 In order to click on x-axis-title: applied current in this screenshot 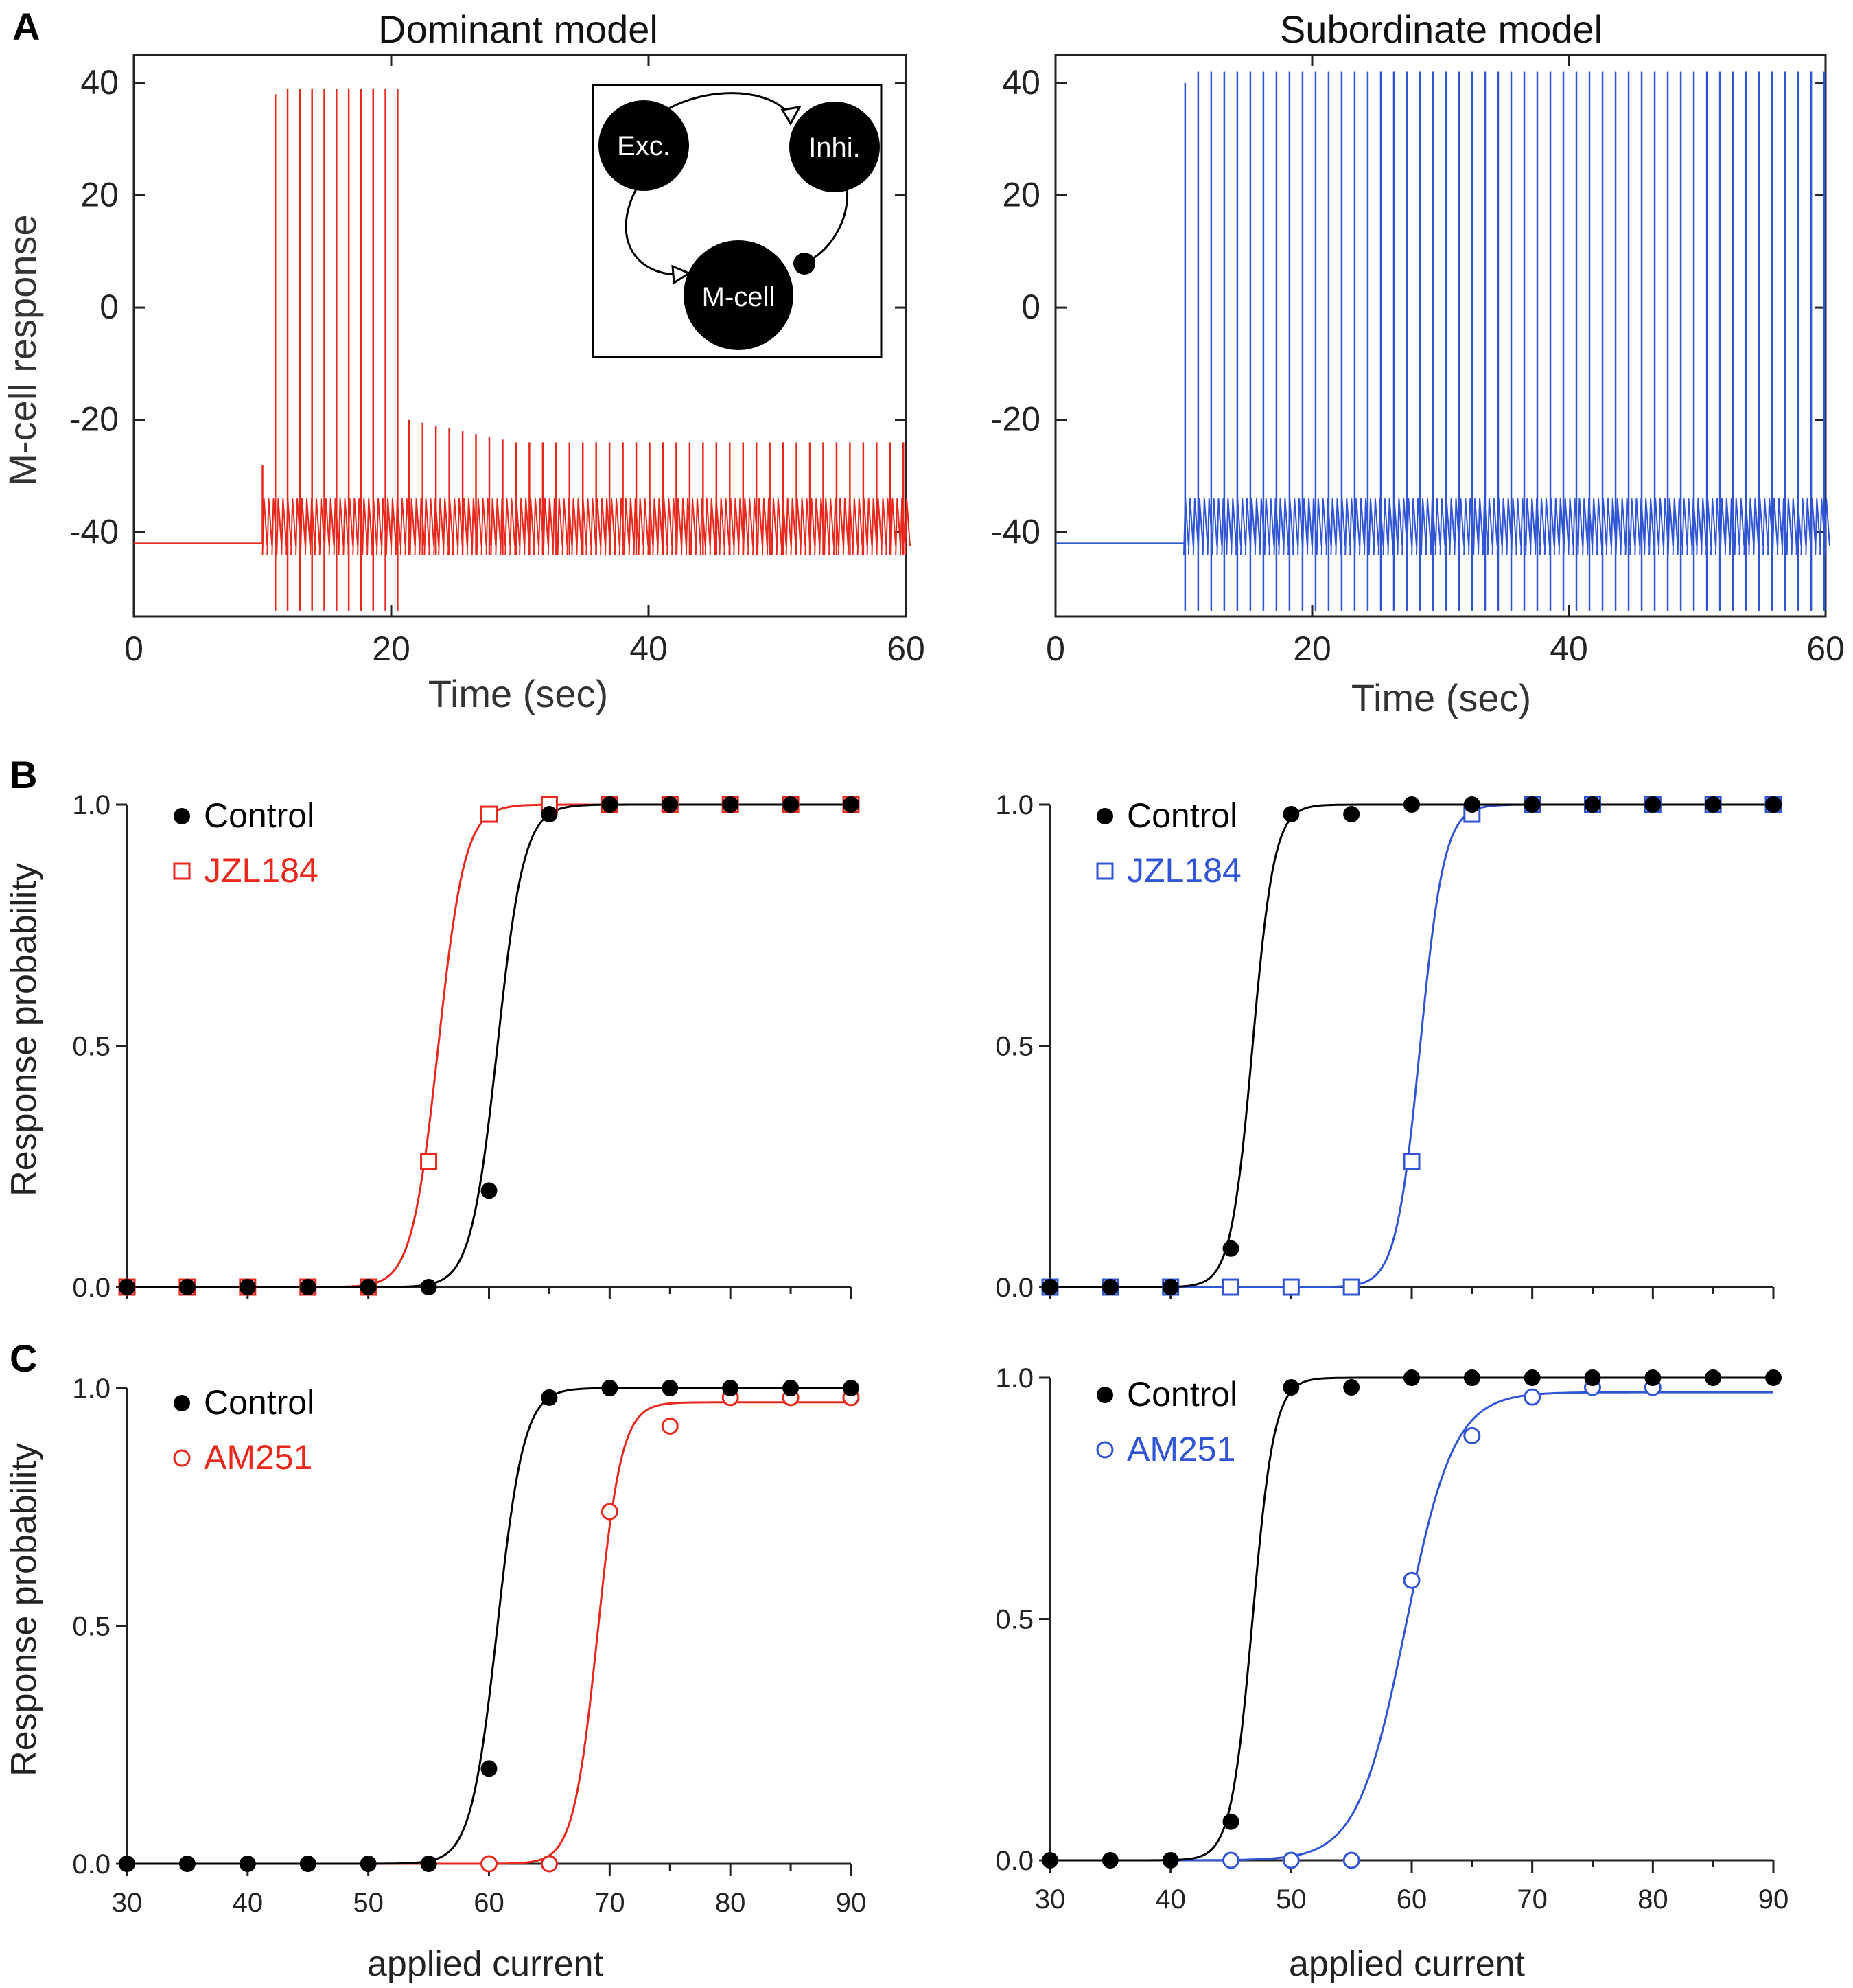, I will do `click(485, 1964)`.